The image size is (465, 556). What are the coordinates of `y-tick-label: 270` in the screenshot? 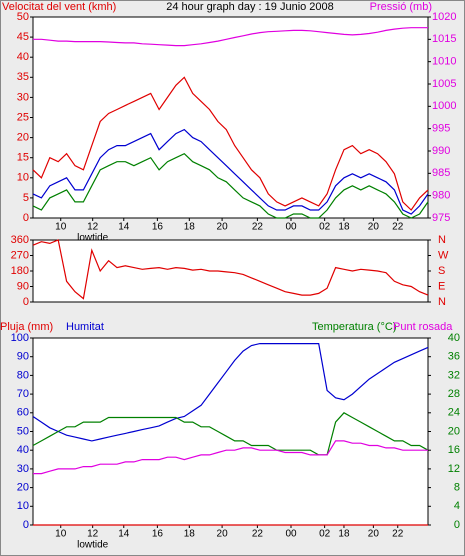 It's located at (20, 255).